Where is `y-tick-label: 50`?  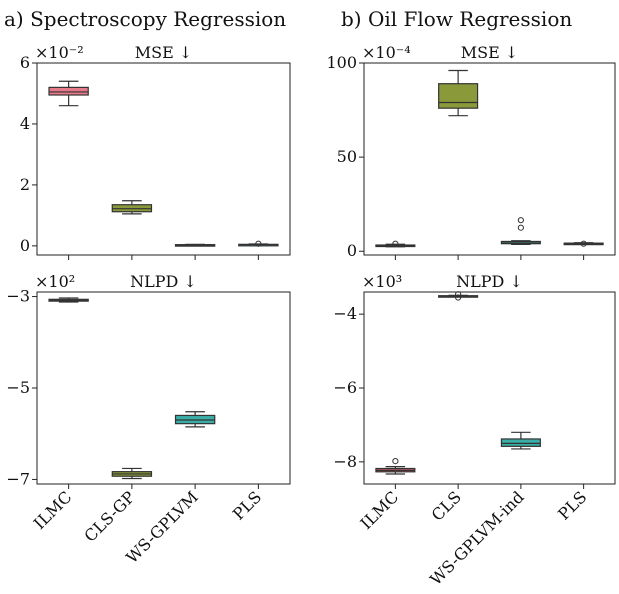
y-tick-label: 50 is located at coordinates (347, 156).